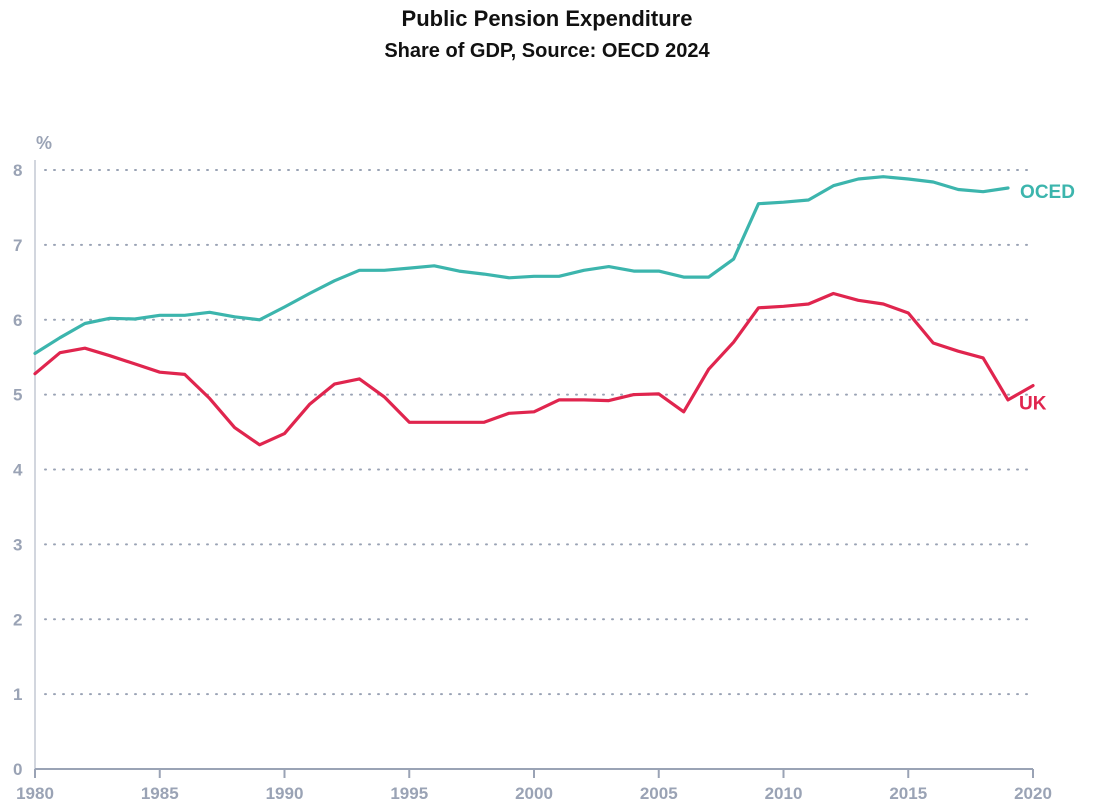  Describe the element at coordinates (17, 544) in the screenshot. I see `y-tick-label-3: 3` at that location.